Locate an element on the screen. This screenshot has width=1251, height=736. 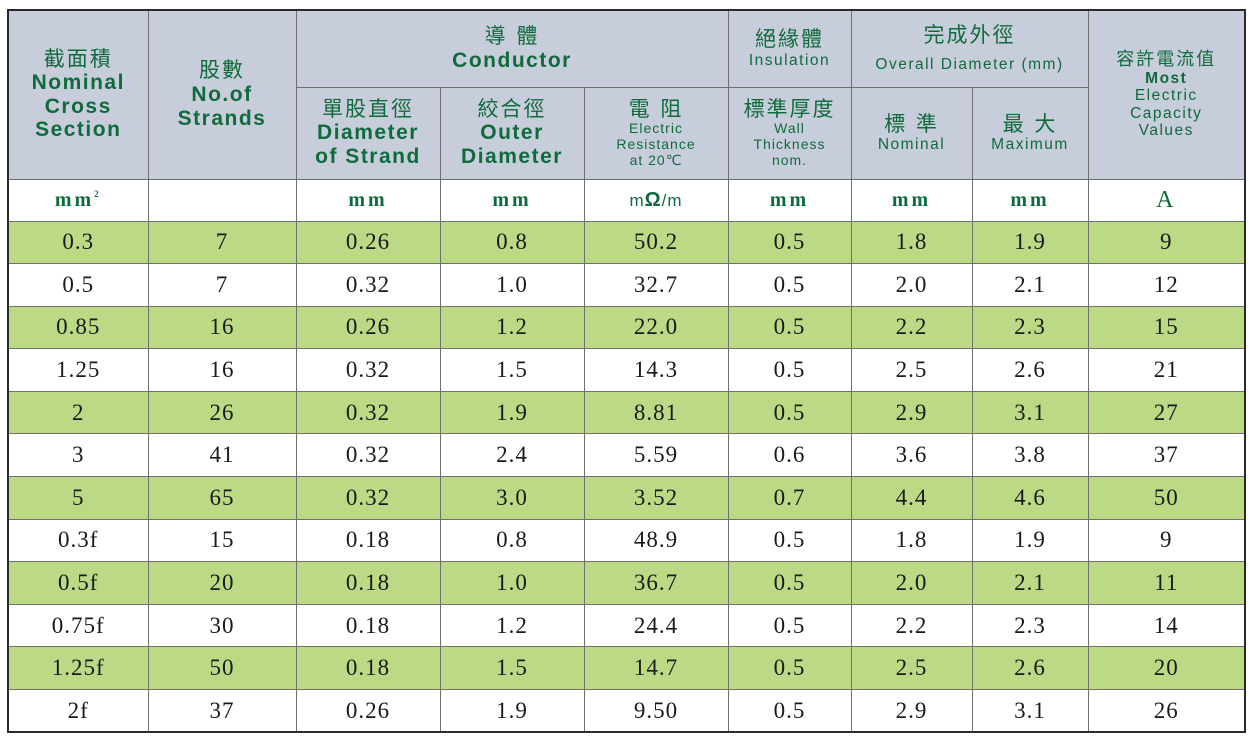
header-overall-zh: 完成外徑 is located at coordinates (969, 35).